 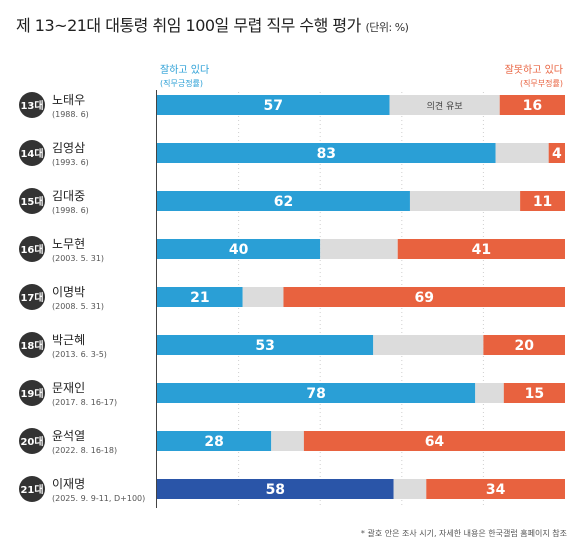 I want to click on neutral-label: 의견 유보, so click(x=445, y=106).